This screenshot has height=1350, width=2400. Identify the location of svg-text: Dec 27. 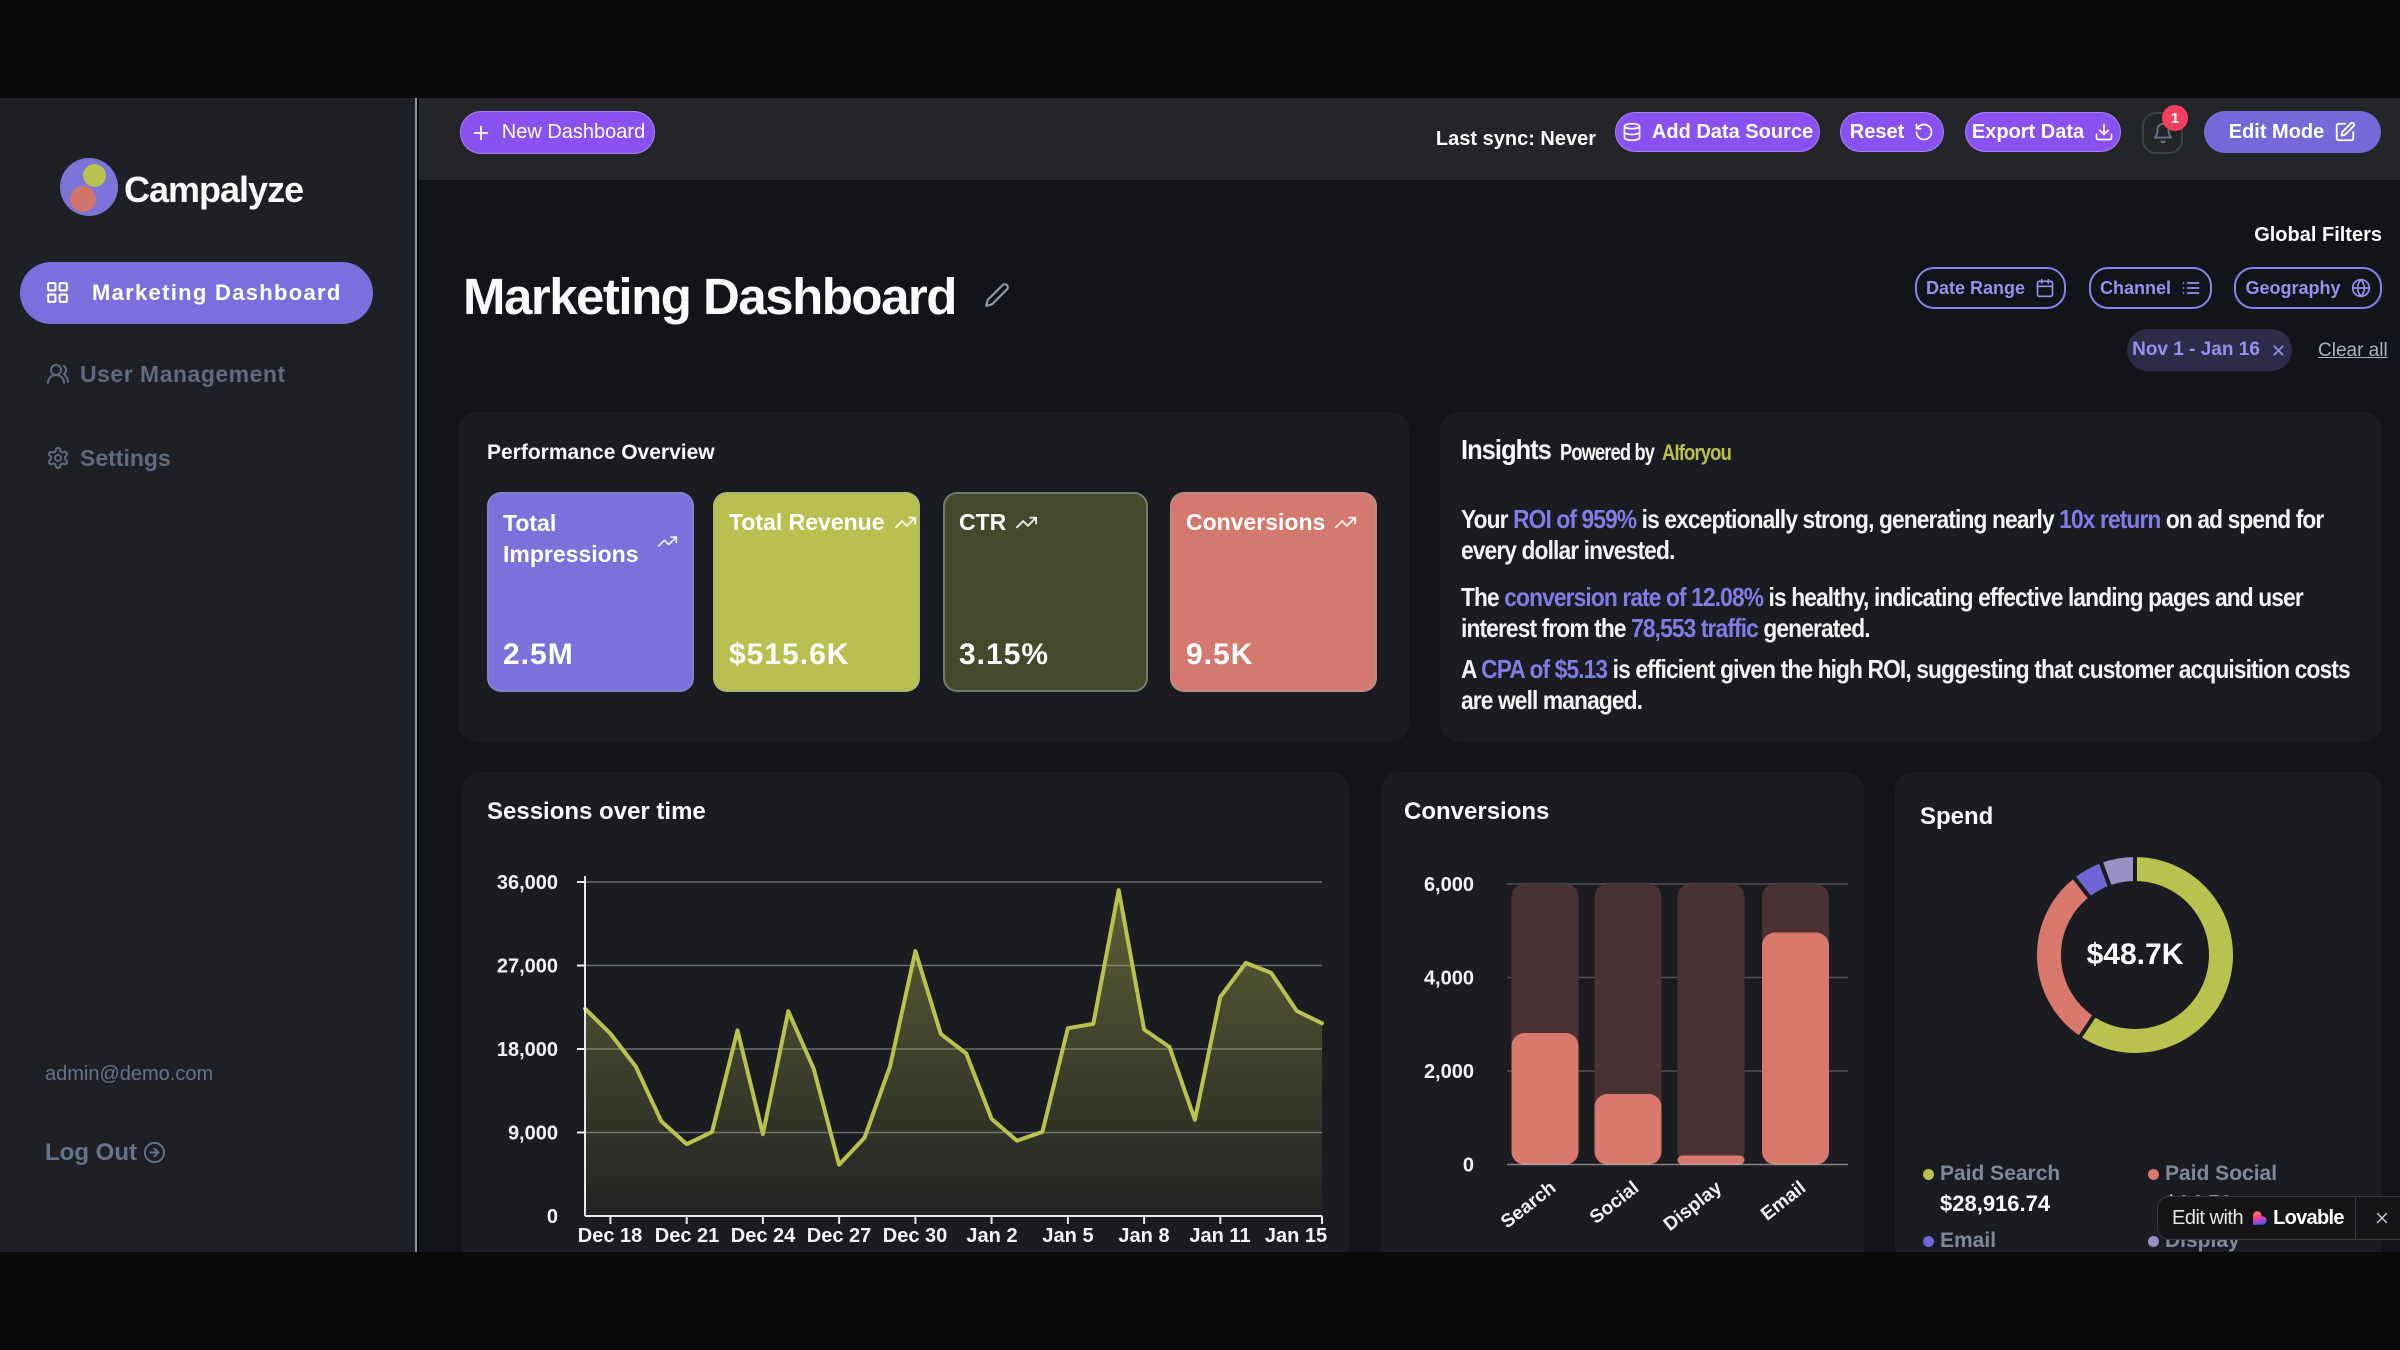
(839, 1236).